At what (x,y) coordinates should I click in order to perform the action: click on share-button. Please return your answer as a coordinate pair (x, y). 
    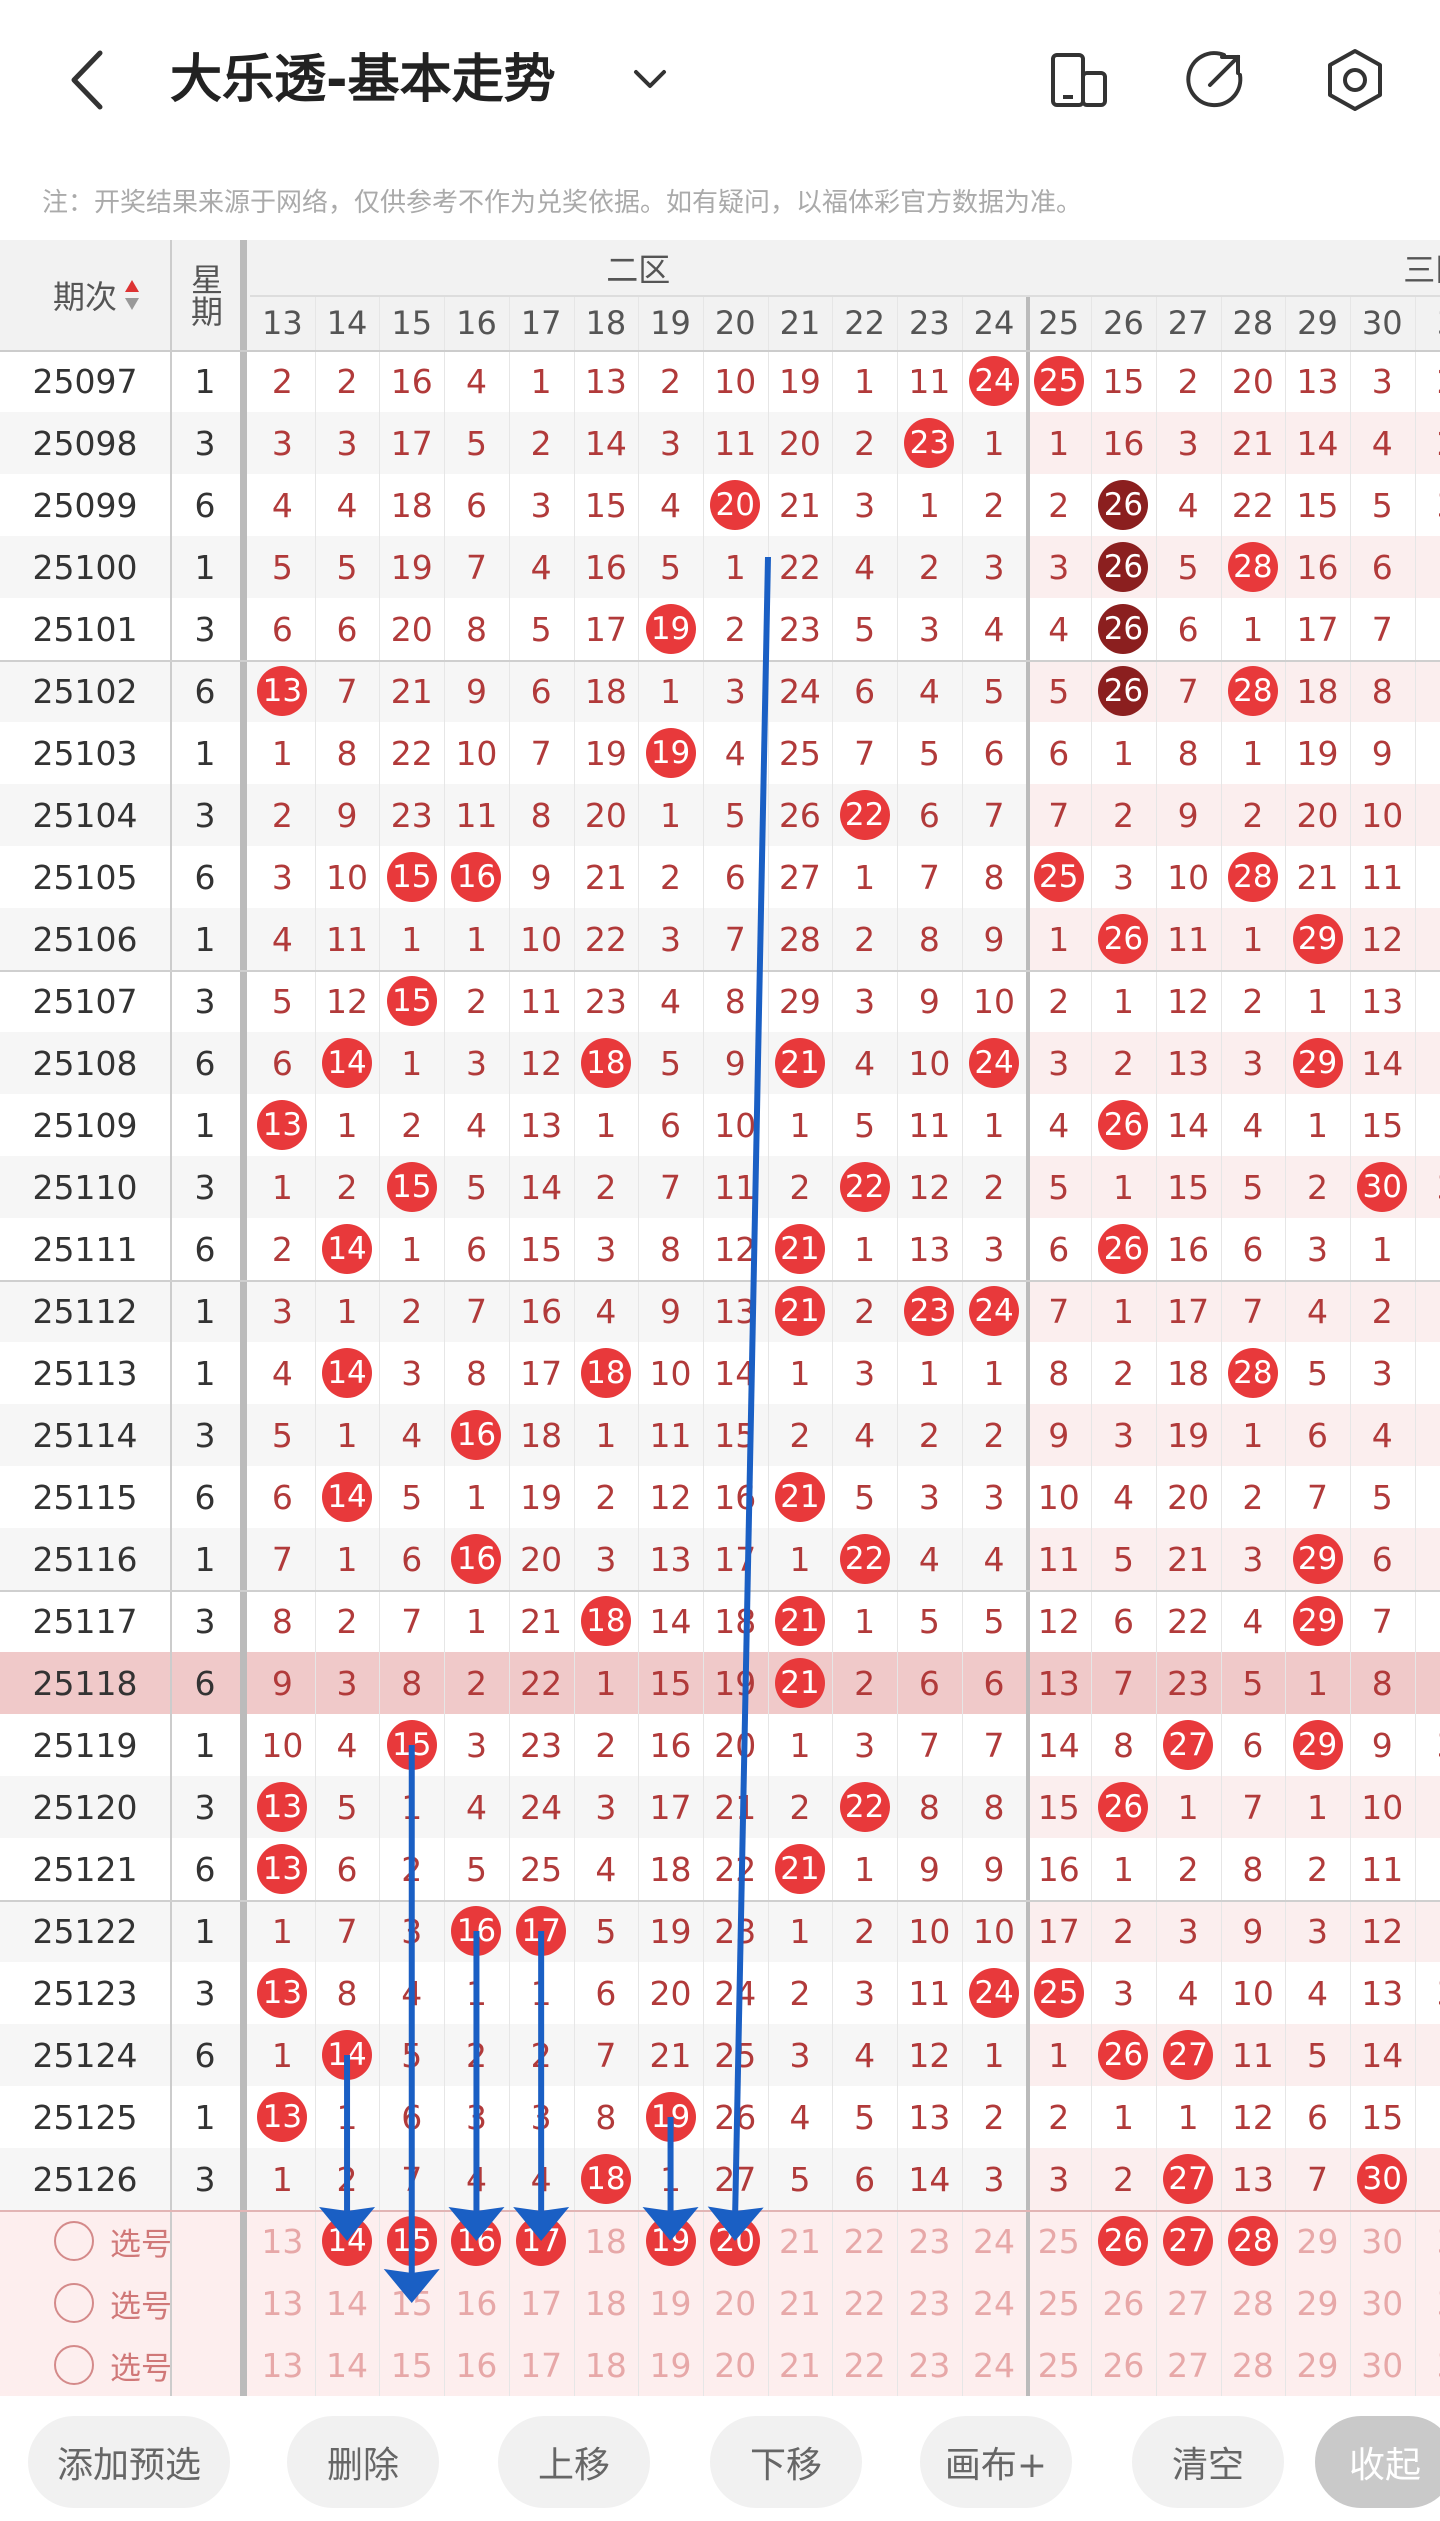
    Looking at the image, I should click on (1215, 80).